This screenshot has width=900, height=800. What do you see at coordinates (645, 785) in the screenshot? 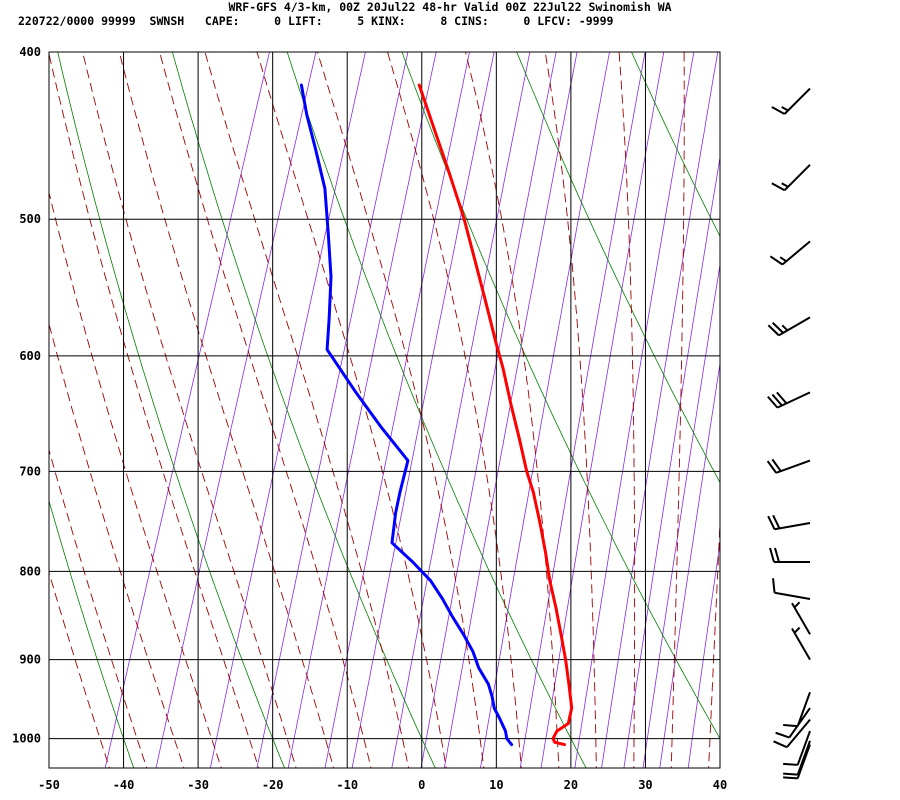
I see `x-tick-label: 30` at bounding box center [645, 785].